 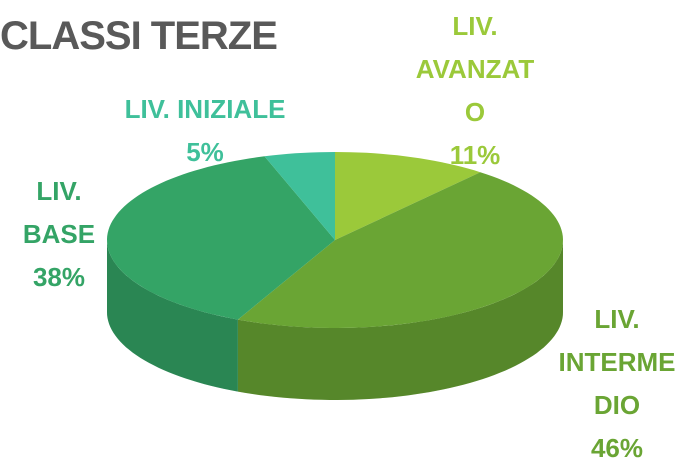 I want to click on value-label: 46%, so click(x=617, y=448).